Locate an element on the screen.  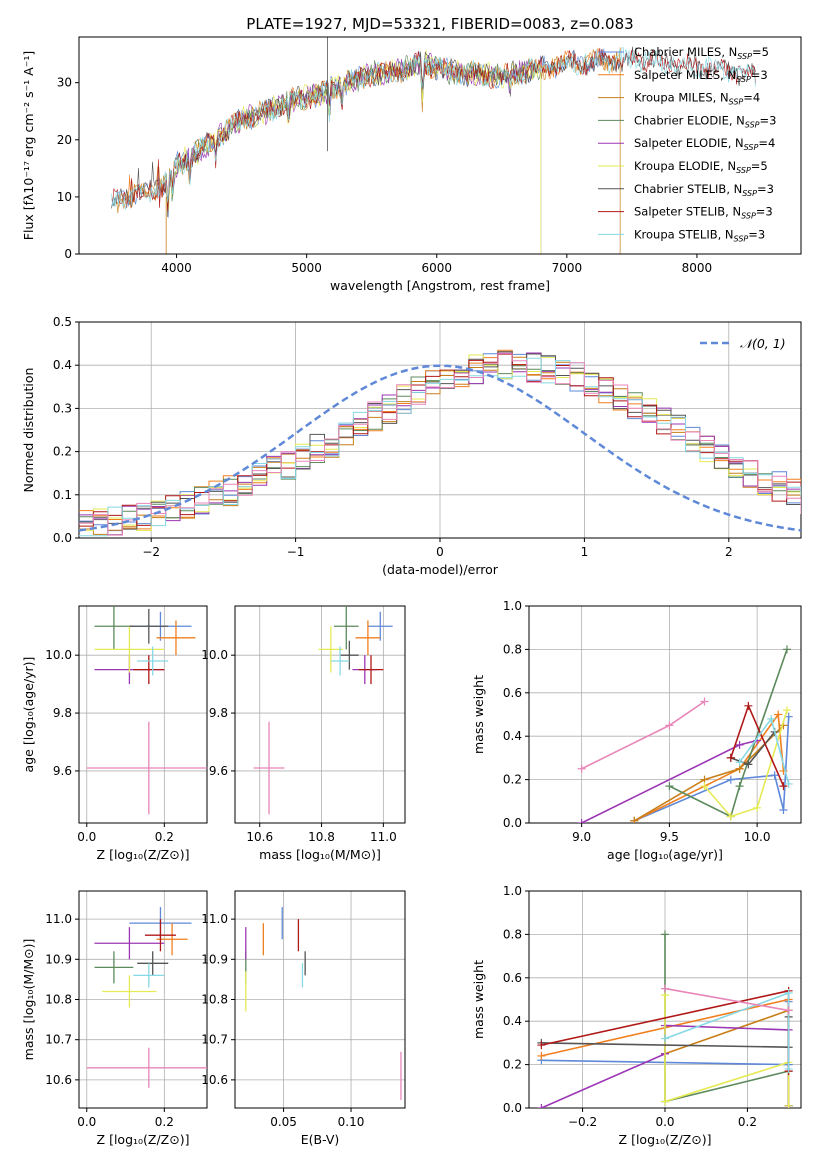
y-tick-label: 10.8 is located at coordinates (214, 1000).